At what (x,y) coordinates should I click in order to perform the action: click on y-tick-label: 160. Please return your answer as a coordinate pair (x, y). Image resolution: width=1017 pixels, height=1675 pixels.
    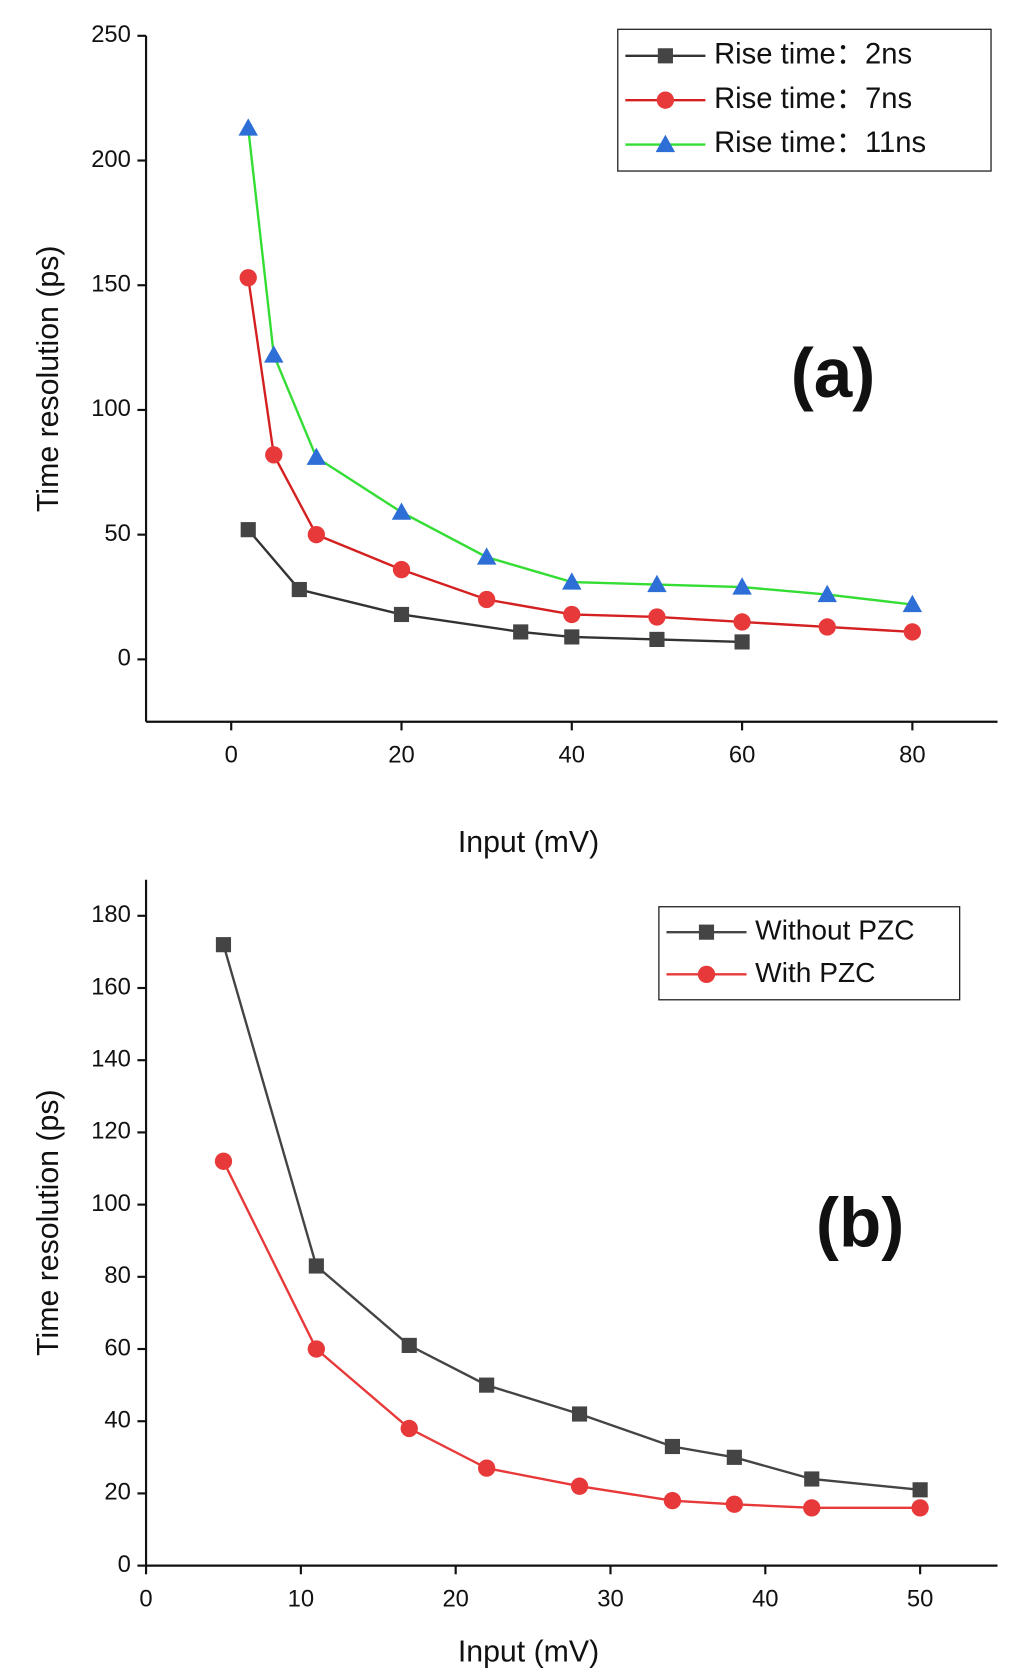
    Looking at the image, I should click on (111, 986).